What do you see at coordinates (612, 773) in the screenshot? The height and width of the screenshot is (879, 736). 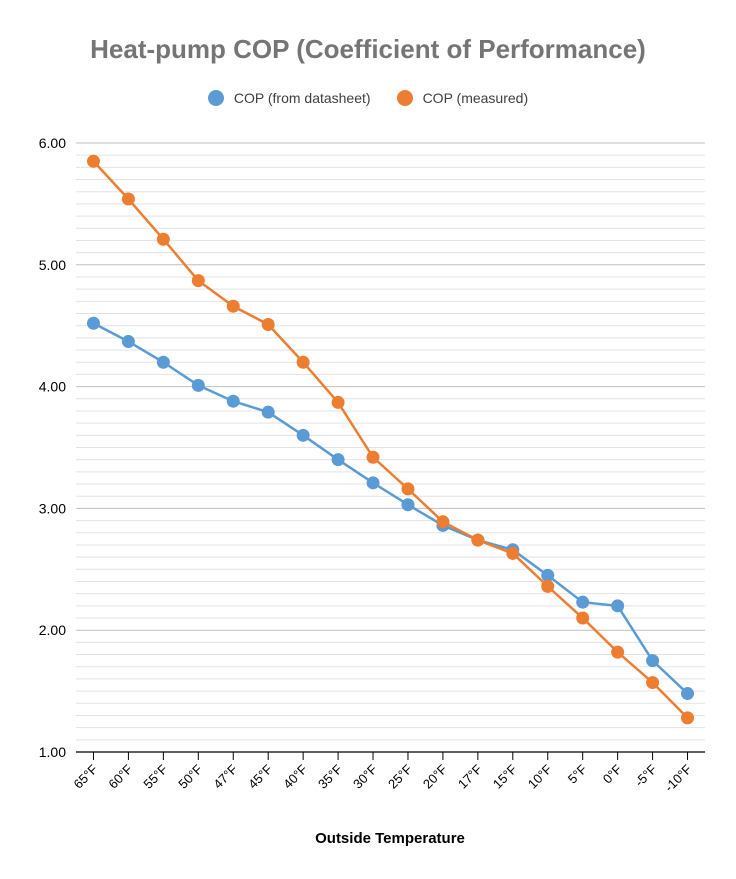 I see `x-tick-label: 0°F` at bounding box center [612, 773].